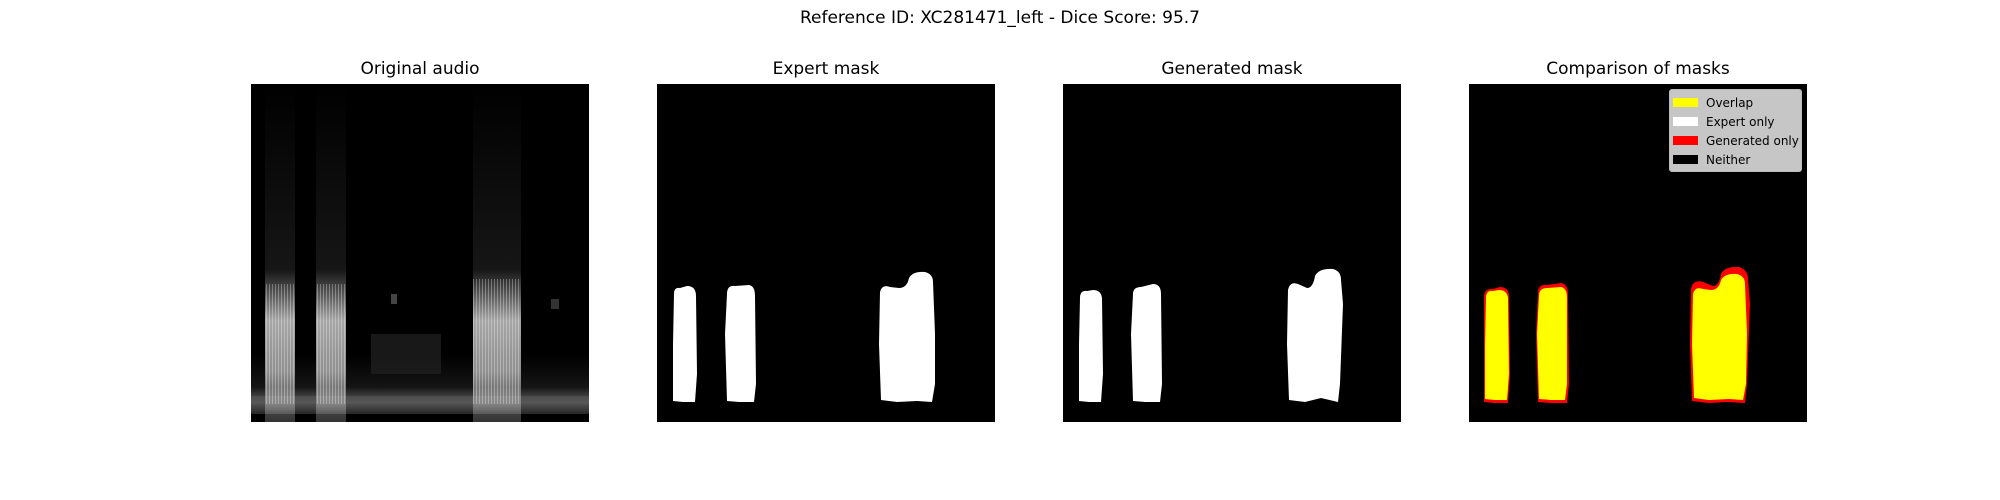 This screenshot has height=500, width=2000. I want to click on overlap-swatch, so click(1685, 102).